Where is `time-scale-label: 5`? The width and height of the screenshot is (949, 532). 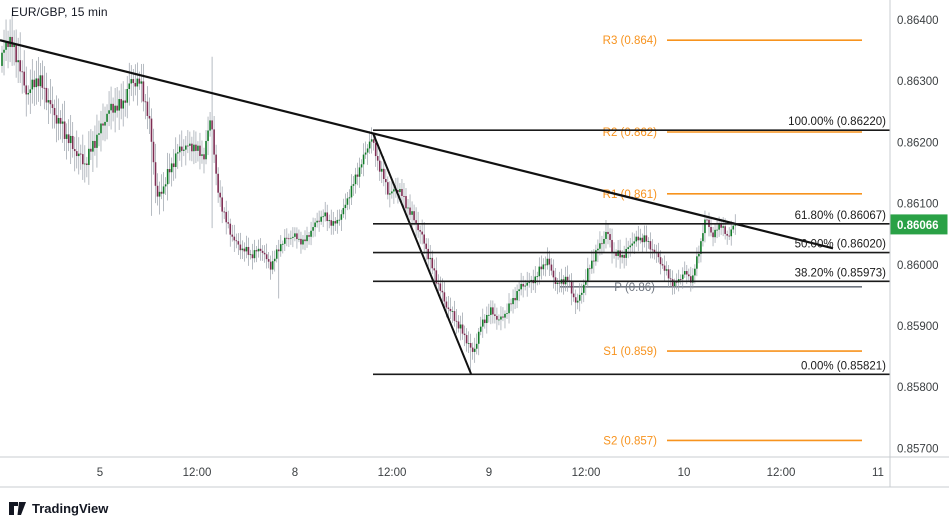 time-scale-label: 5 is located at coordinates (100, 473).